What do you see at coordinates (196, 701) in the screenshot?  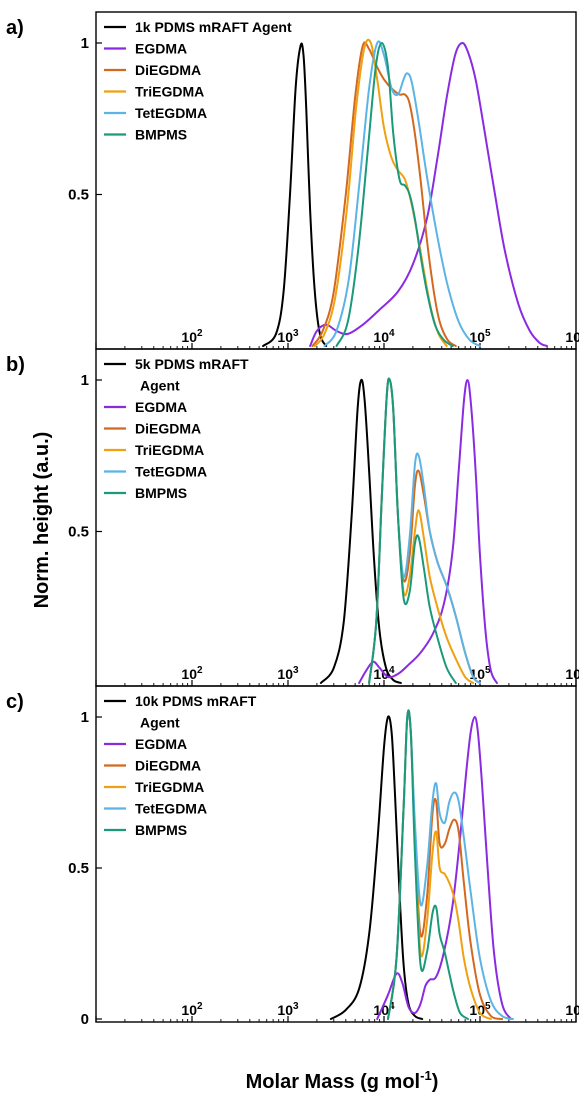 I see `legend-entry: 10k PDMS mRAFT` at bounding box center [196, 701].